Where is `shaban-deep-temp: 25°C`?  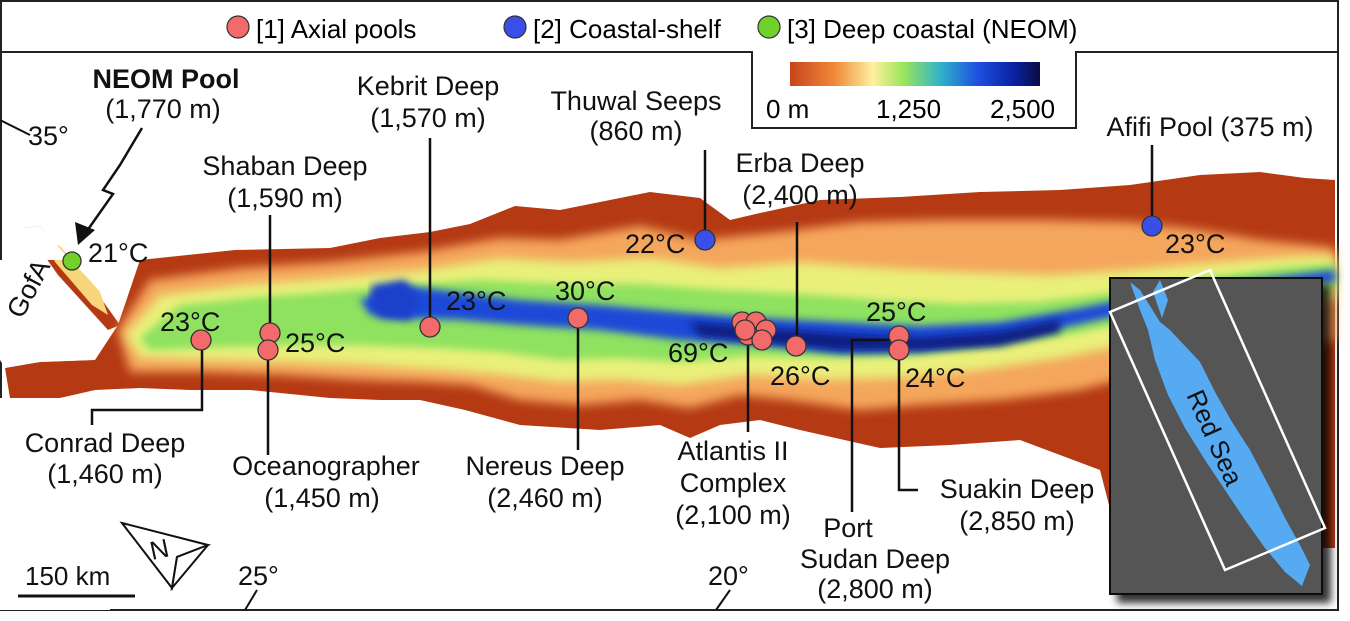 shaban-deep-temp: 25°C is located at coordinates (315, 343).